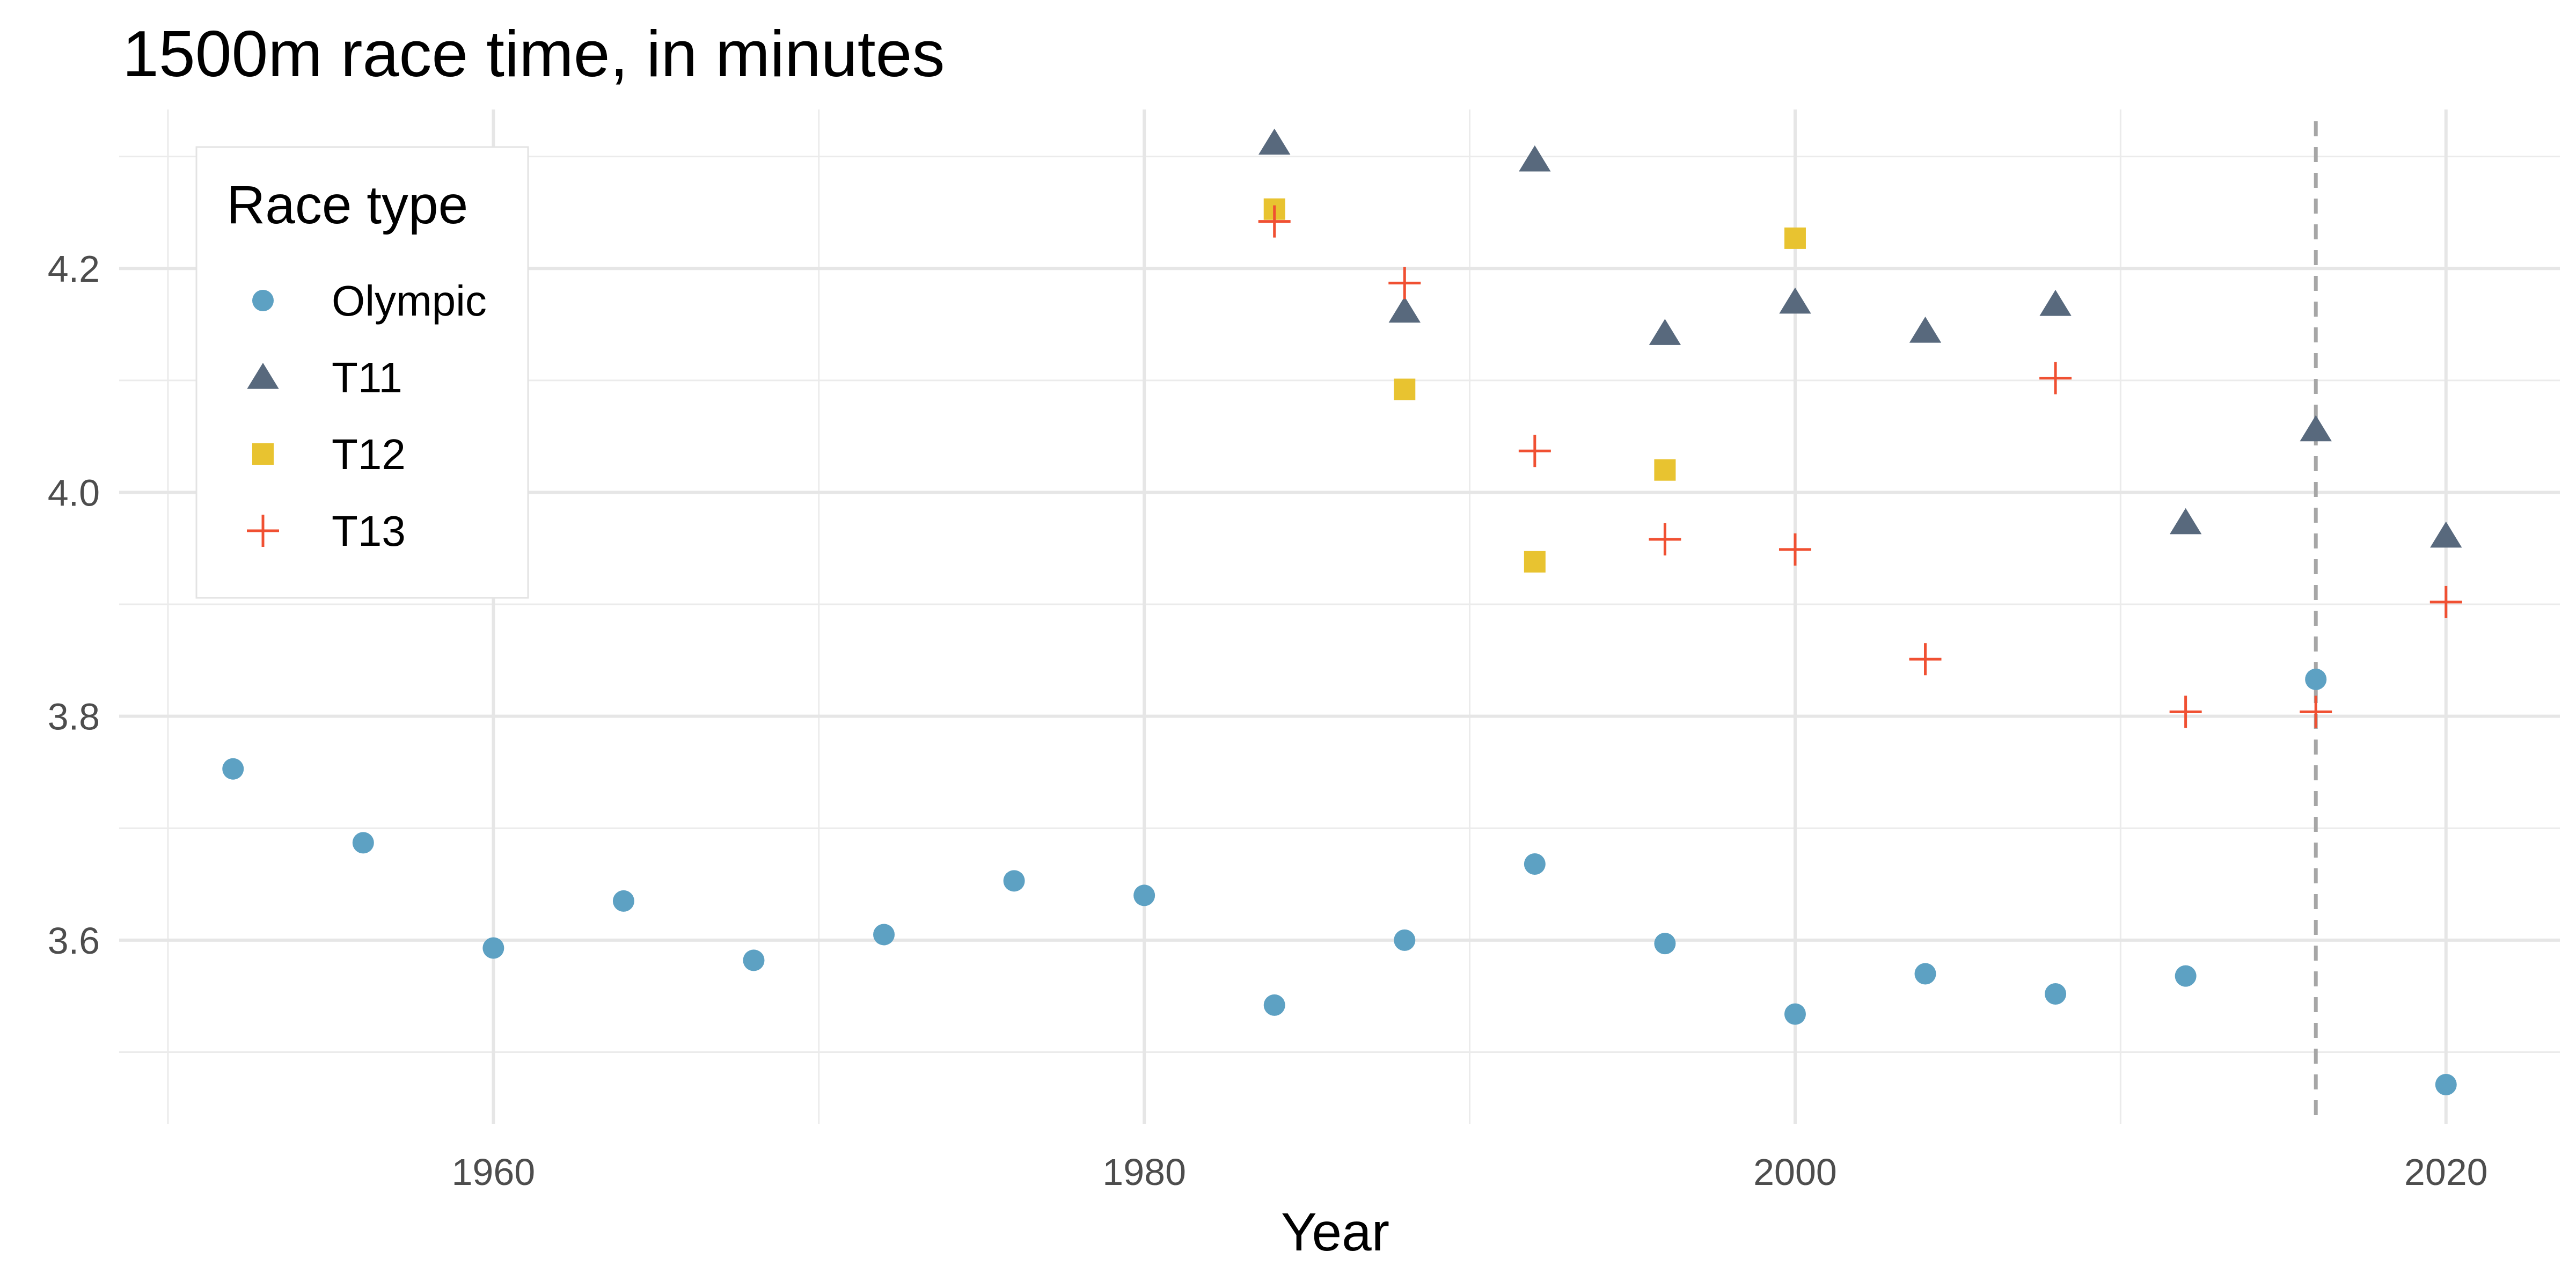 Image resolution: width=2576 pixels, height=1288 pixels. Describe the element at coordinates (263, 376) in the screenshot. I see `legend-key-t11` at that location.